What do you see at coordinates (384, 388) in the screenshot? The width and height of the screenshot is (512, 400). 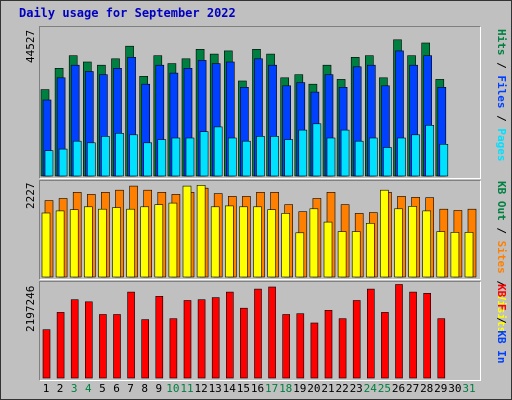 I see `x-tick-label: 25` at bounding box center [384, 388].